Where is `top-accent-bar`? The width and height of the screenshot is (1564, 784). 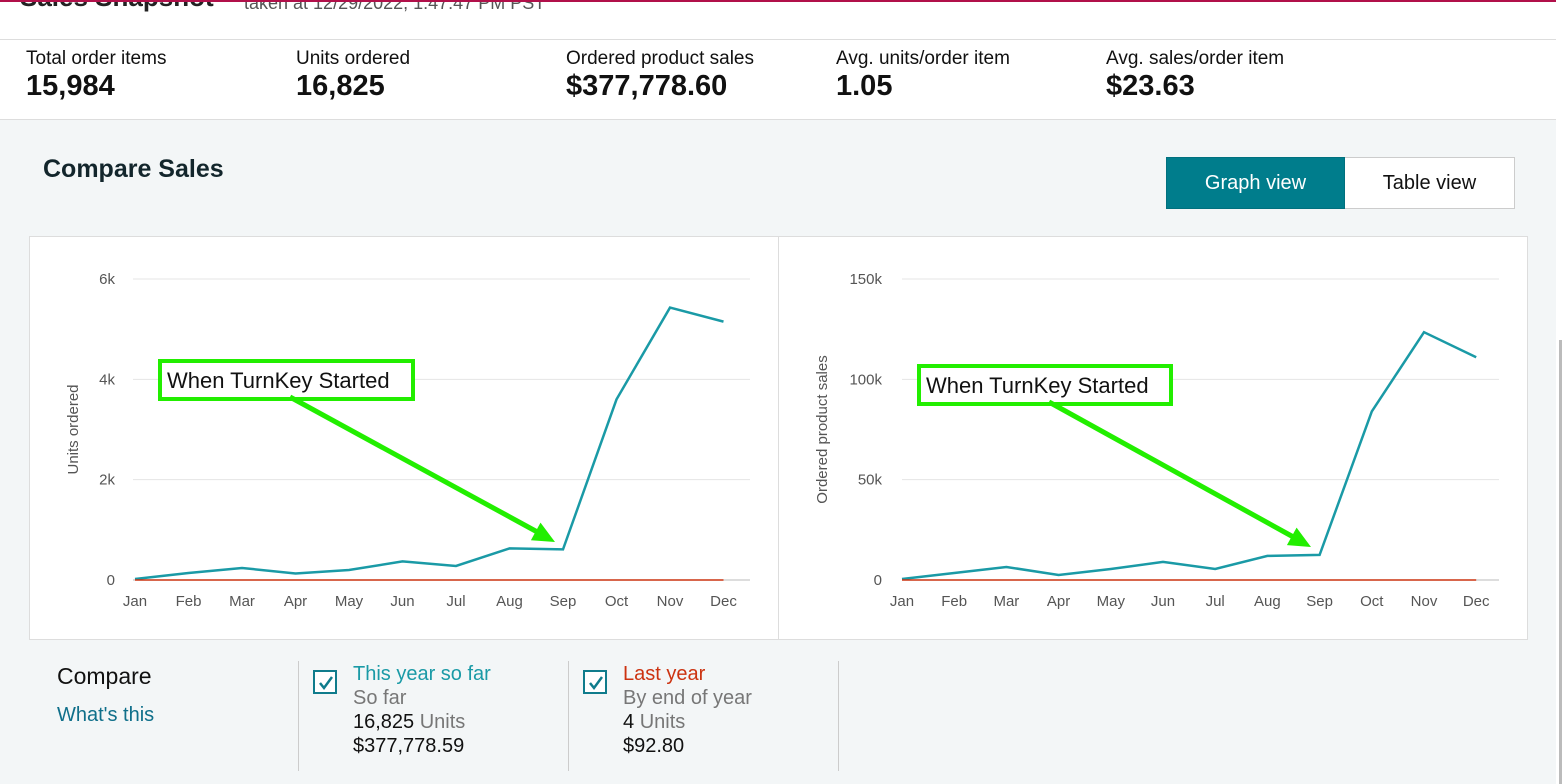
top-accent-bar is located at coordinates (782, 1).